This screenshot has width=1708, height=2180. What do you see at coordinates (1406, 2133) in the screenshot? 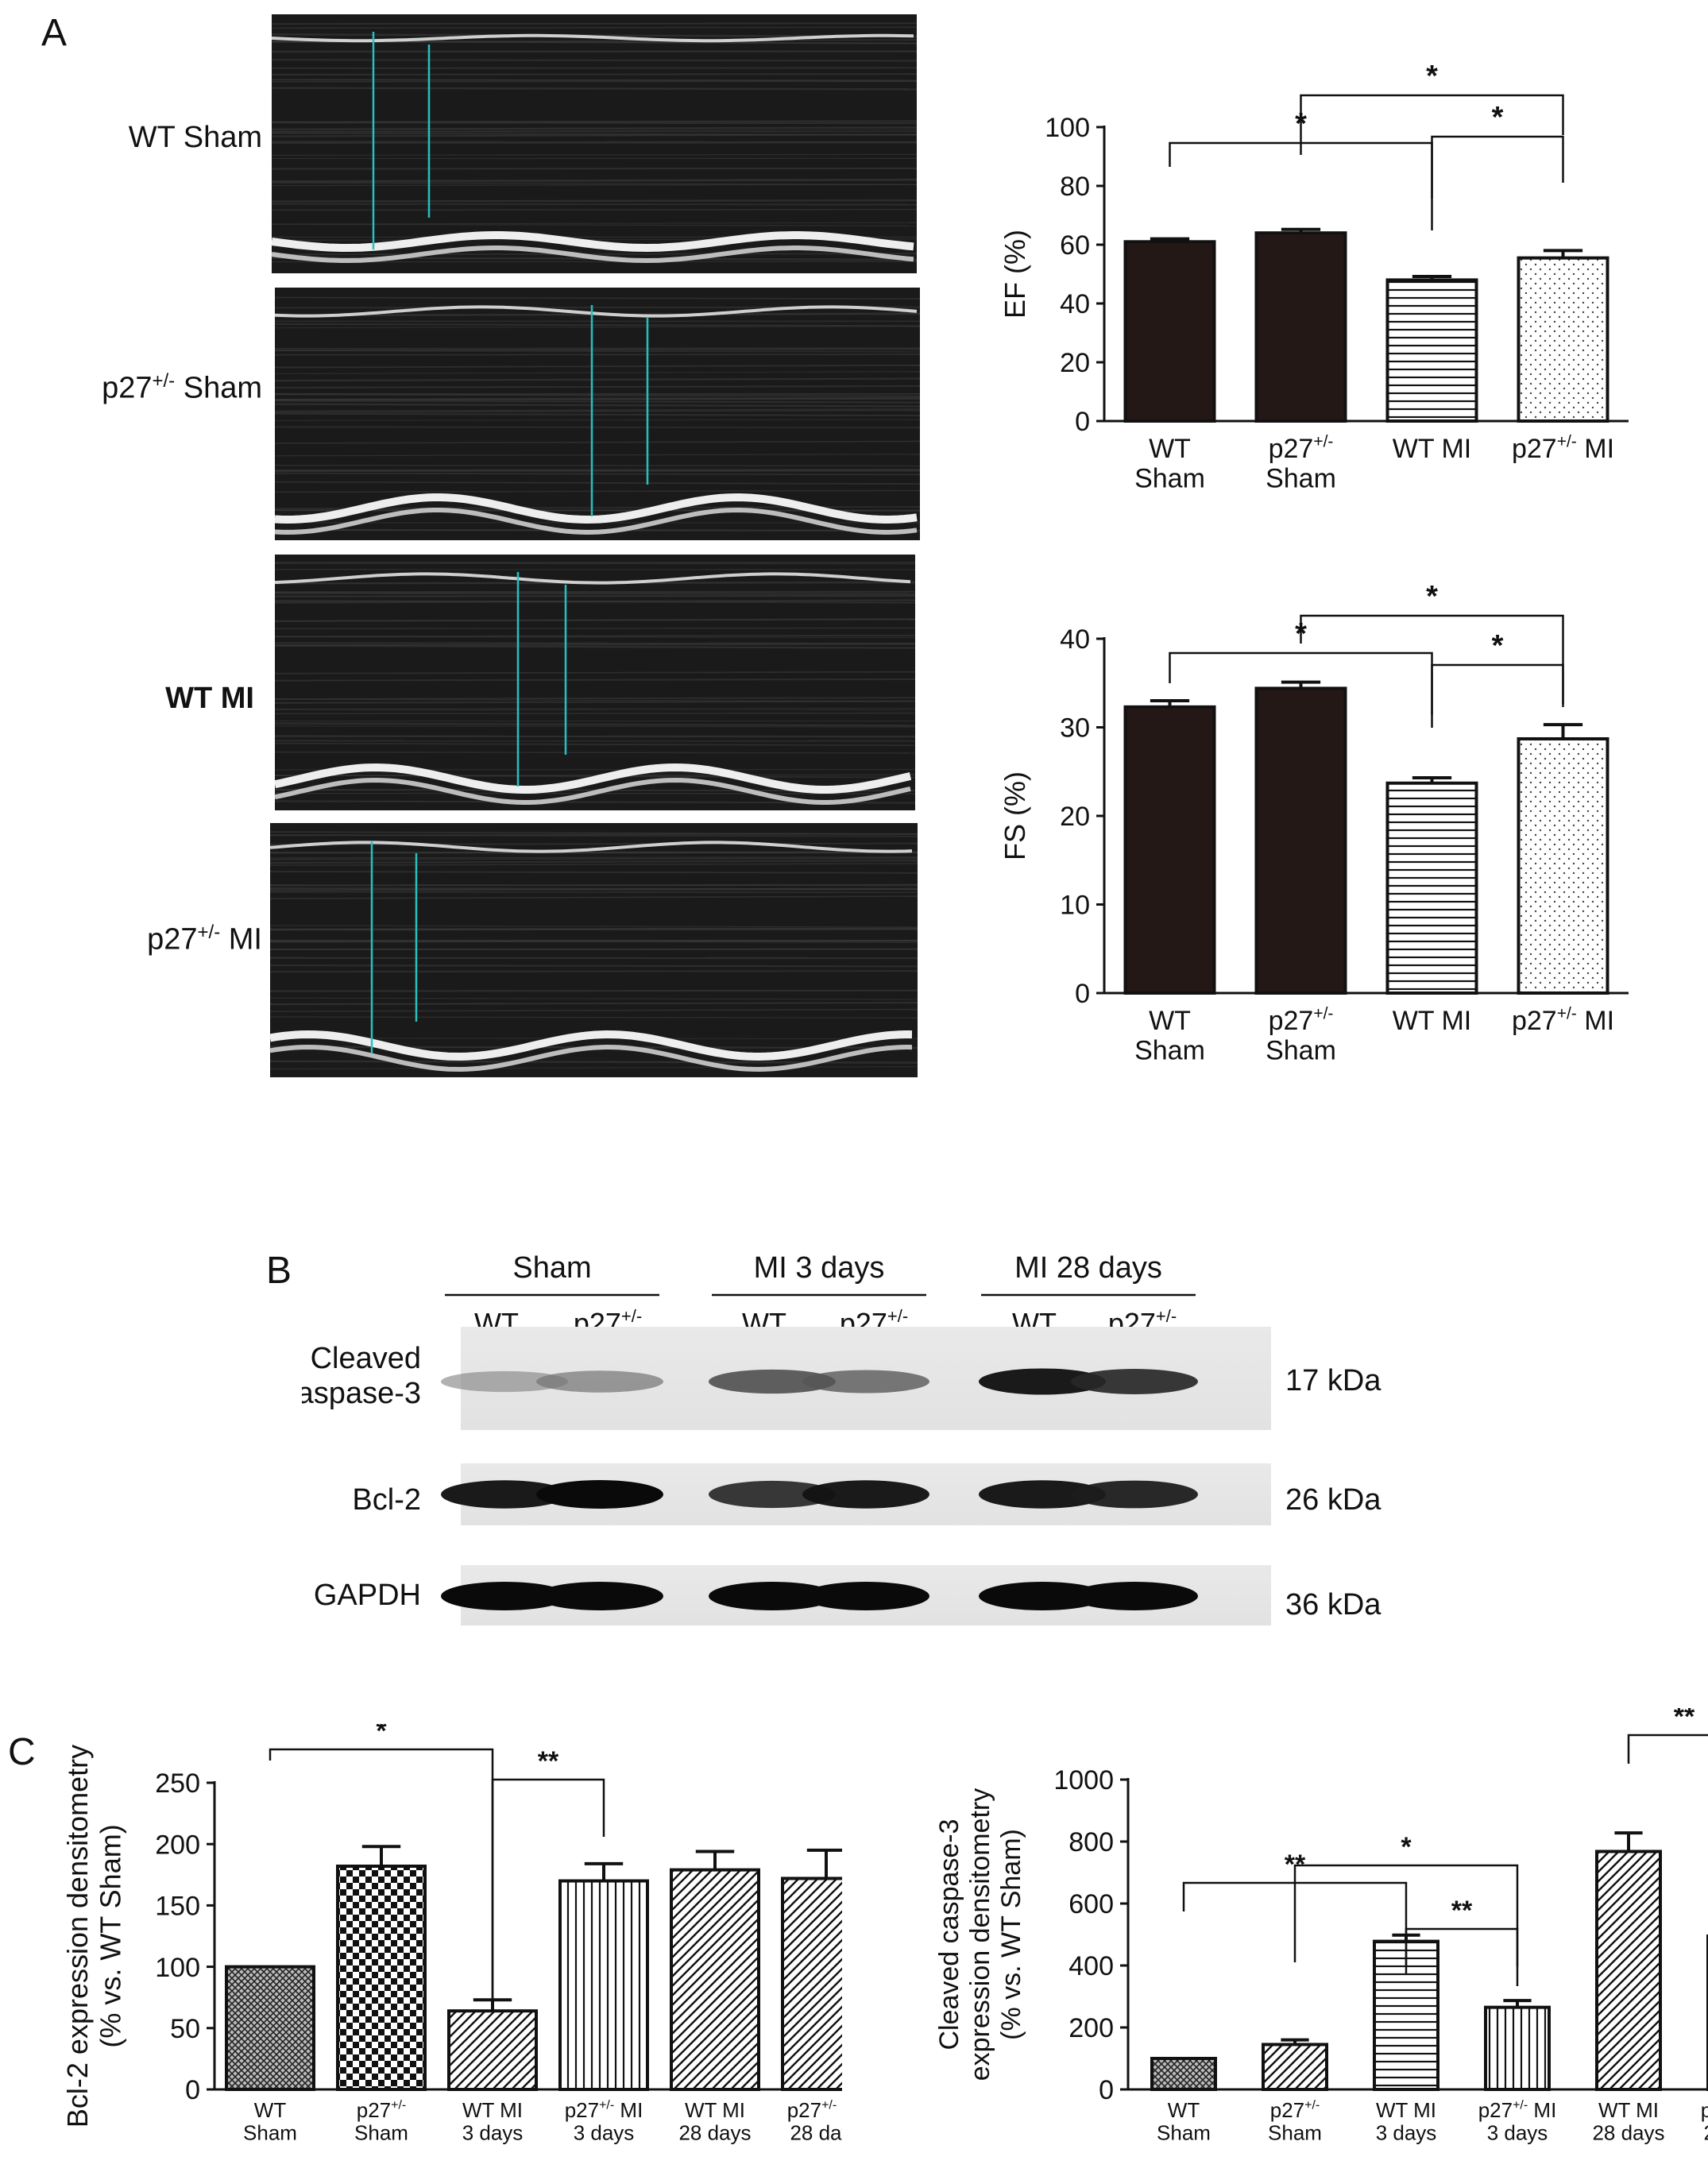
I see `x-tick-label-line2: 3 days` at bounding box center [1406, 2133].